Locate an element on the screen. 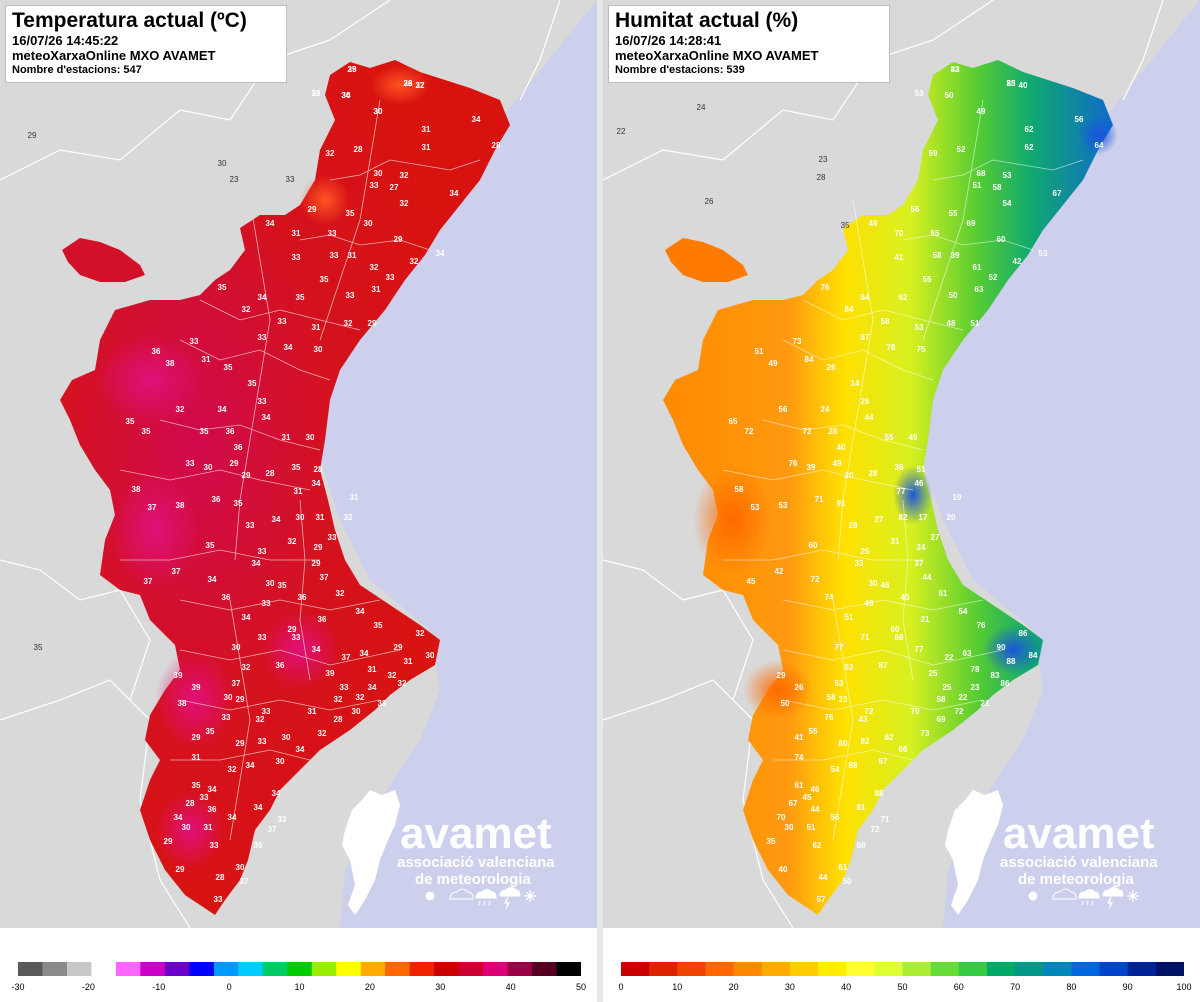 This screenshot has height=1002, width=1200. station-value: 62 is located at coordinates (849, 667).